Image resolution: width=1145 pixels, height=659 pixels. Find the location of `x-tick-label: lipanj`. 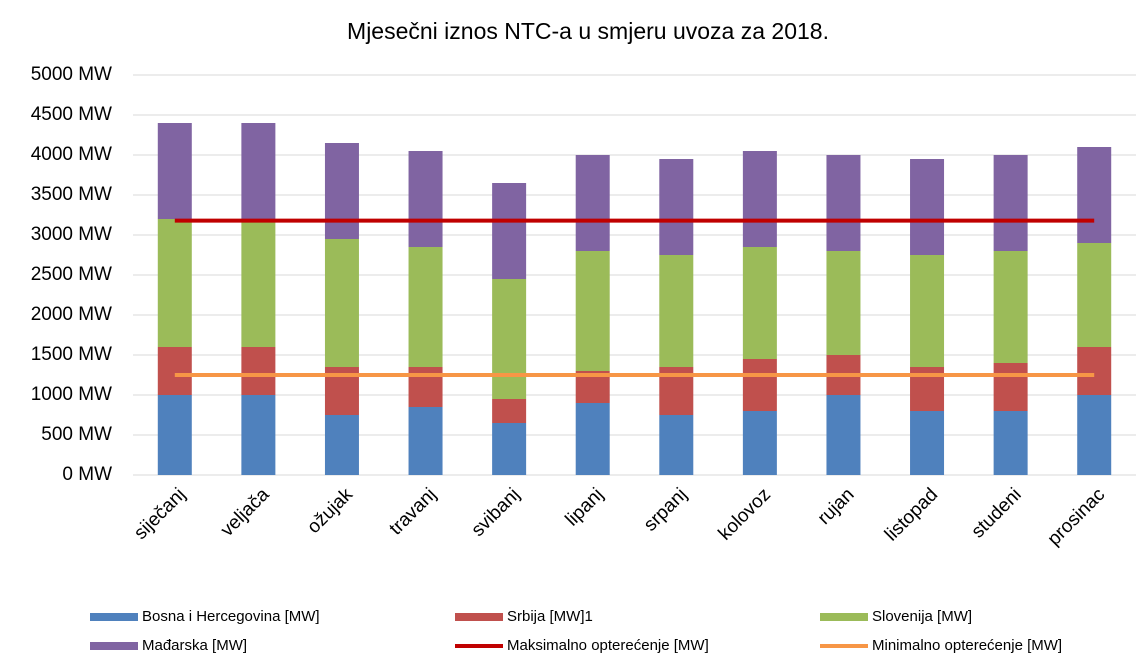

x-tick-label: lipanj is located at coordinates (585, 507).